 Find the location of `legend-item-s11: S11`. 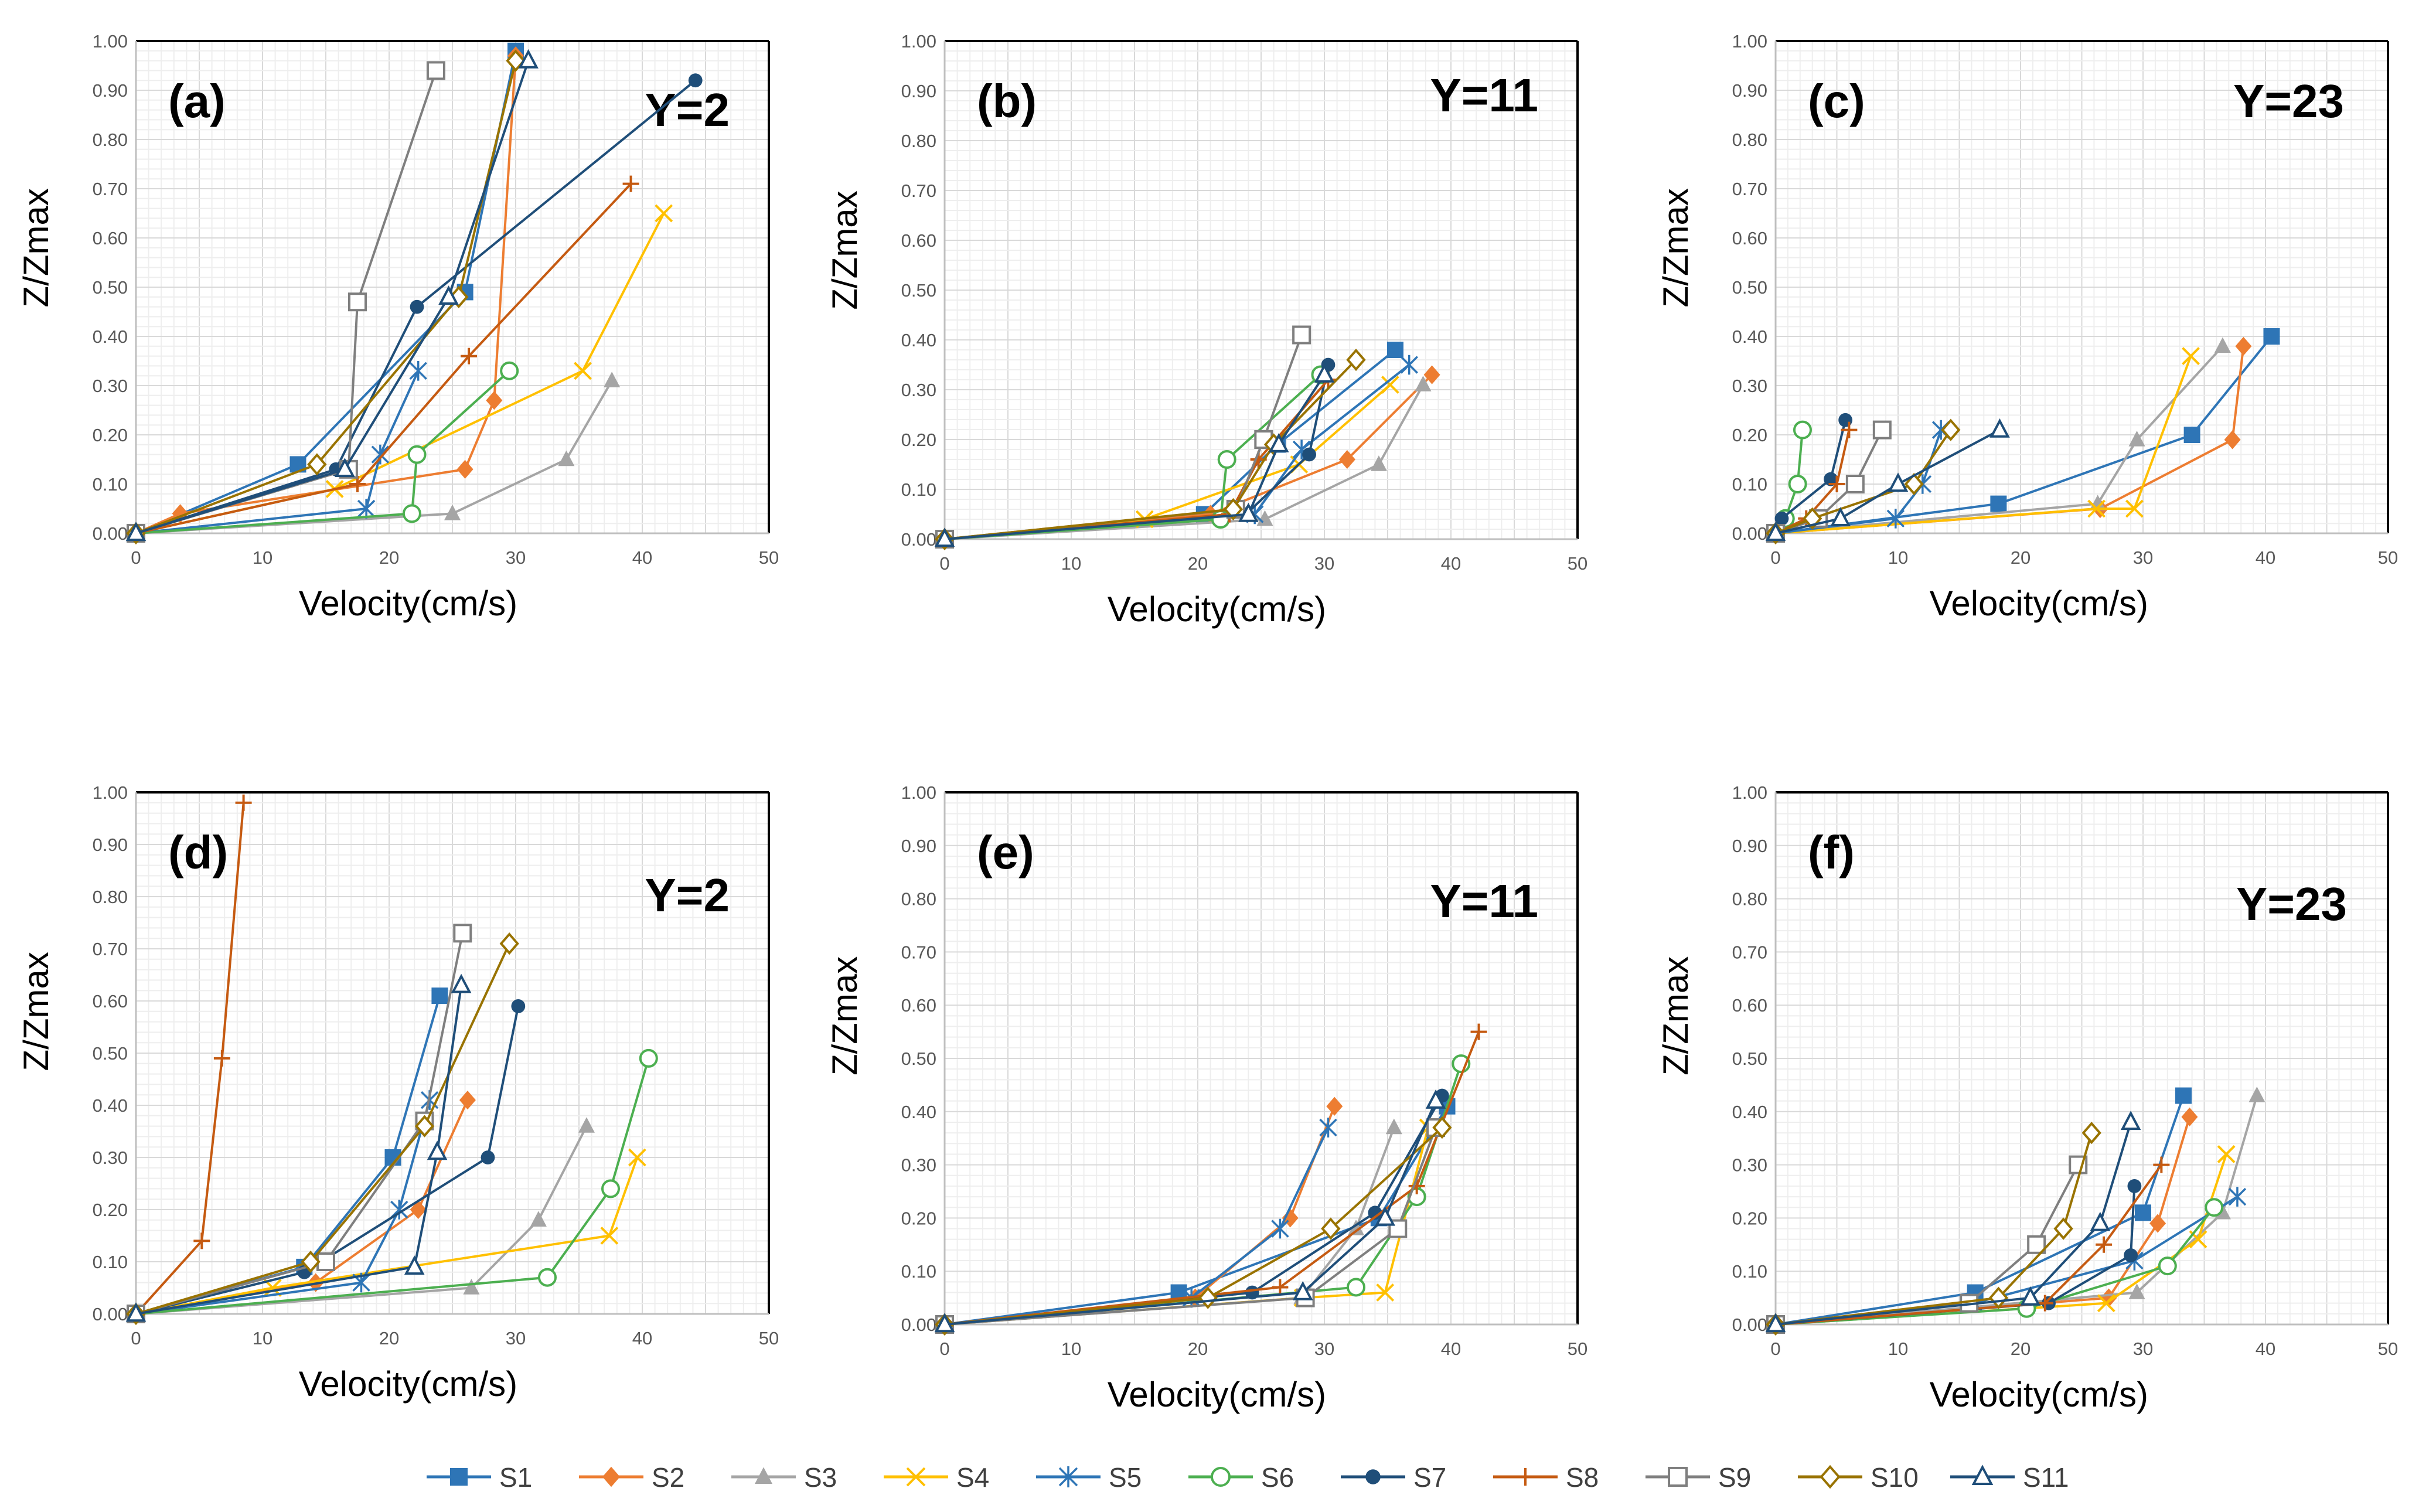

legend-item-s11: S11 is located at coordinates (2009, 1477).